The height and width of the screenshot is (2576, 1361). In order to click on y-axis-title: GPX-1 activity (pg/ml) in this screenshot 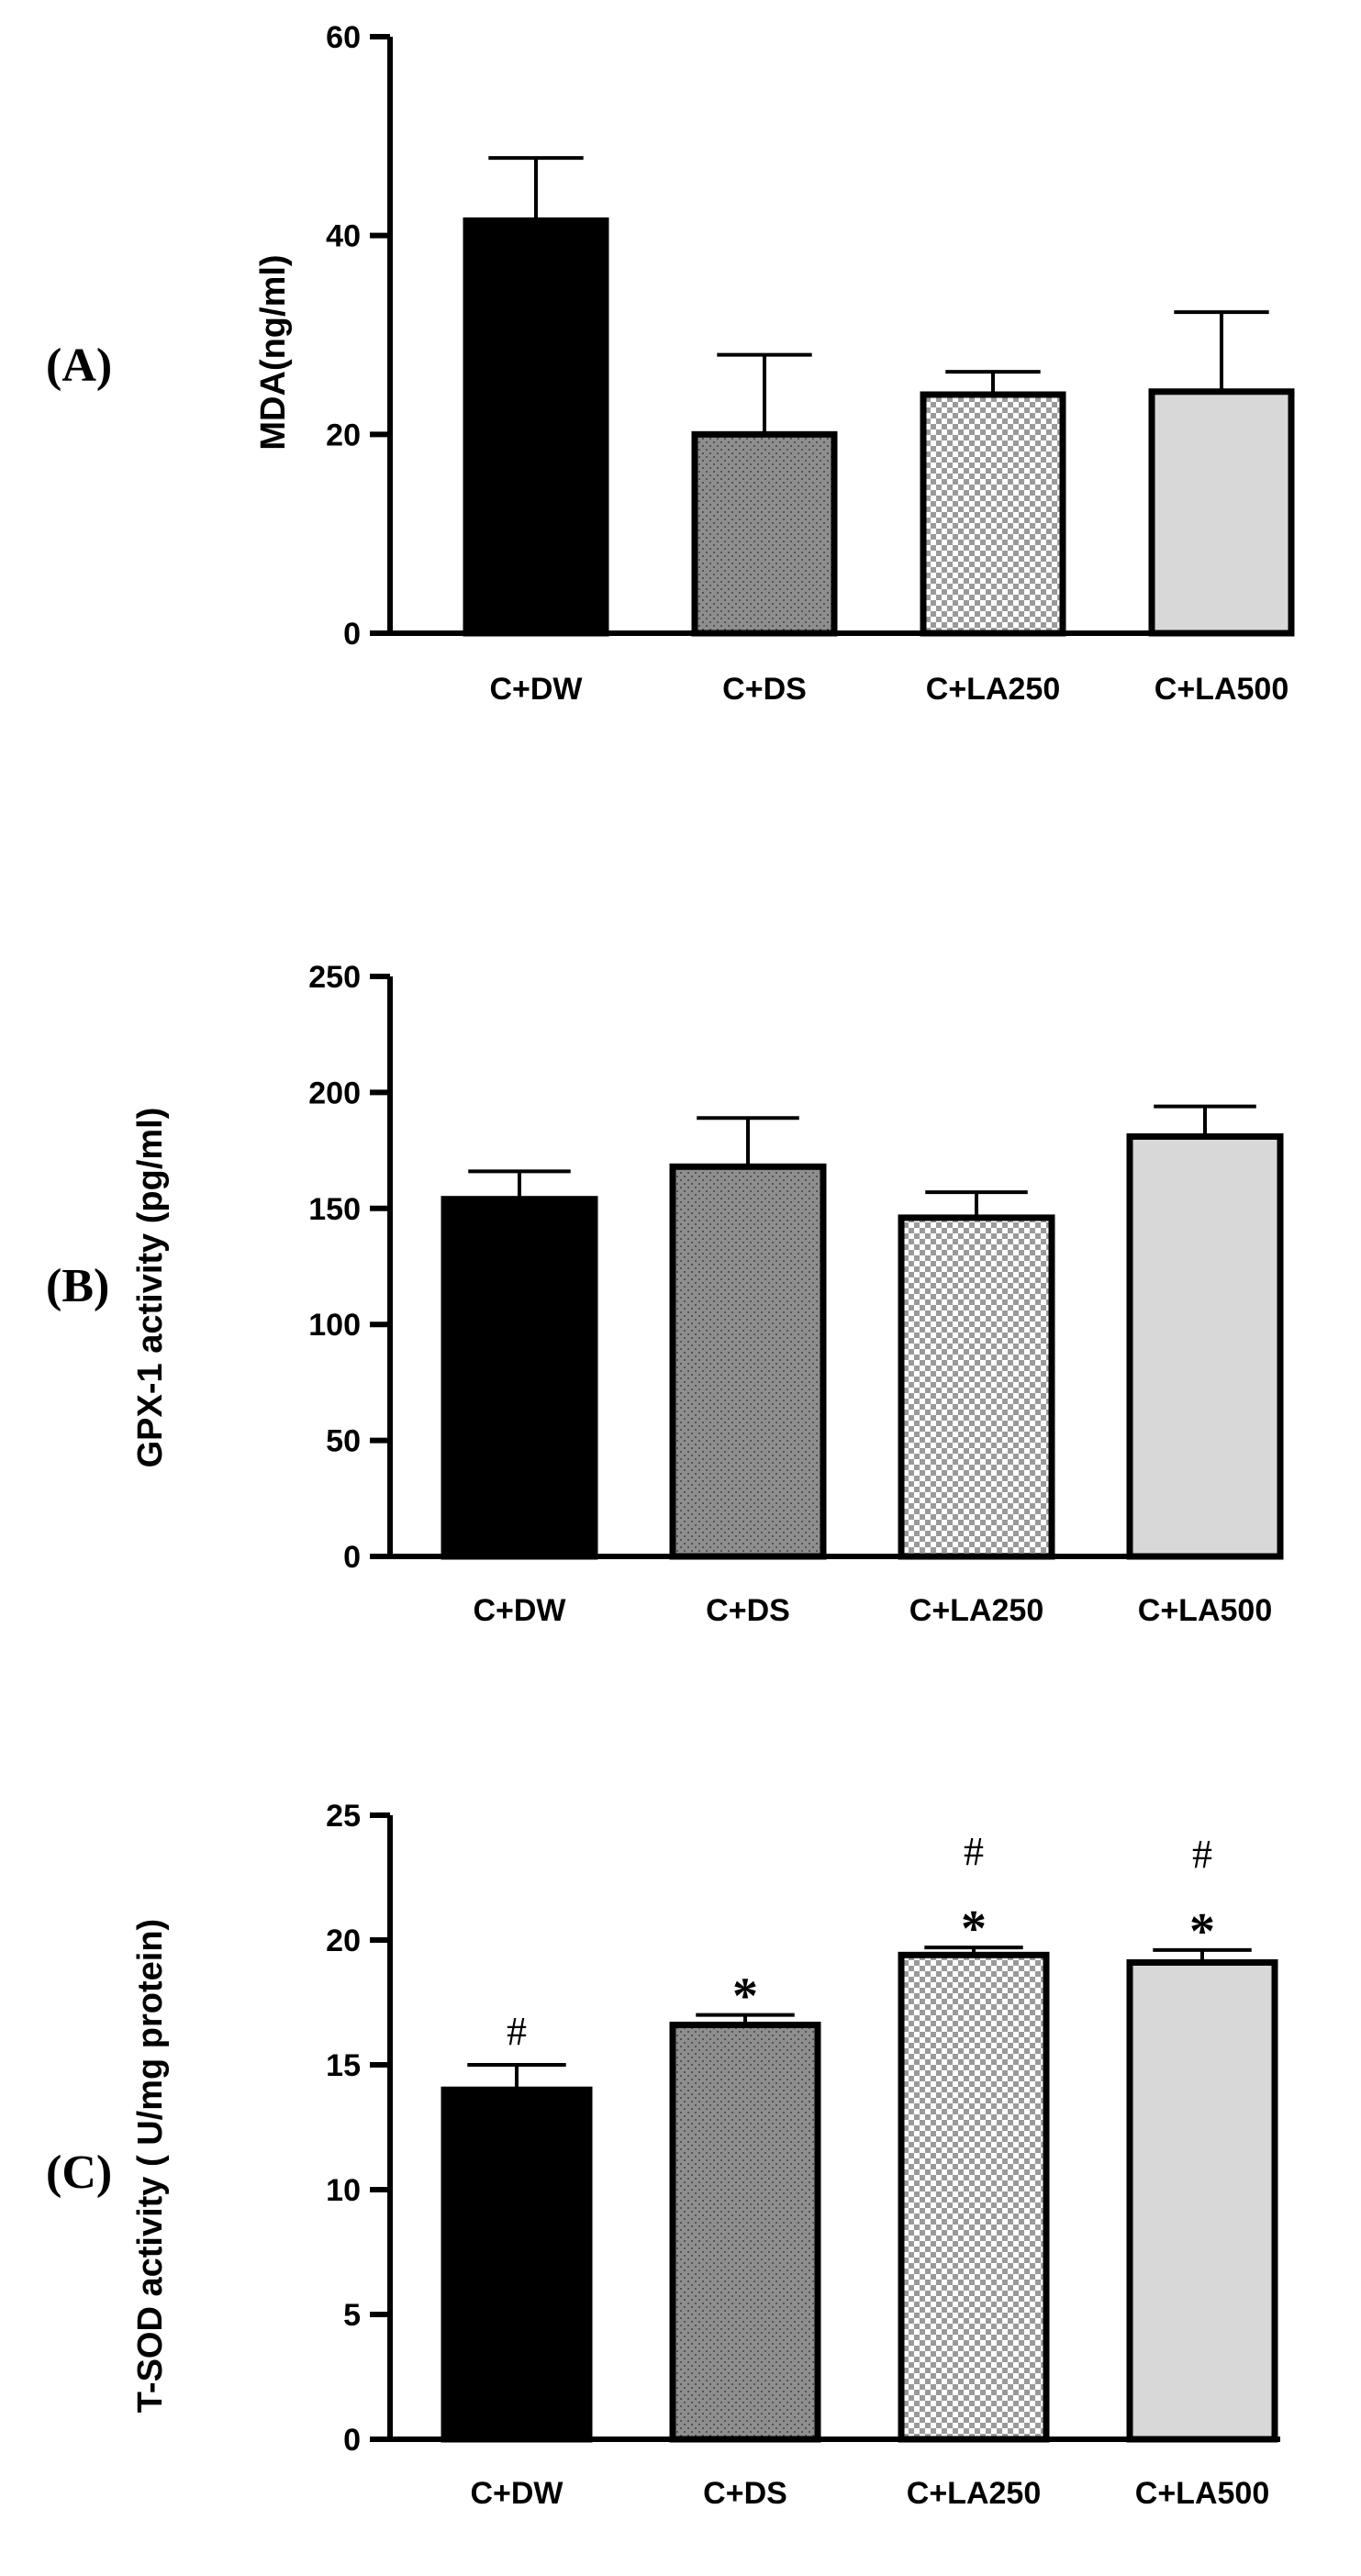, I will do `click(150, 1288)`.